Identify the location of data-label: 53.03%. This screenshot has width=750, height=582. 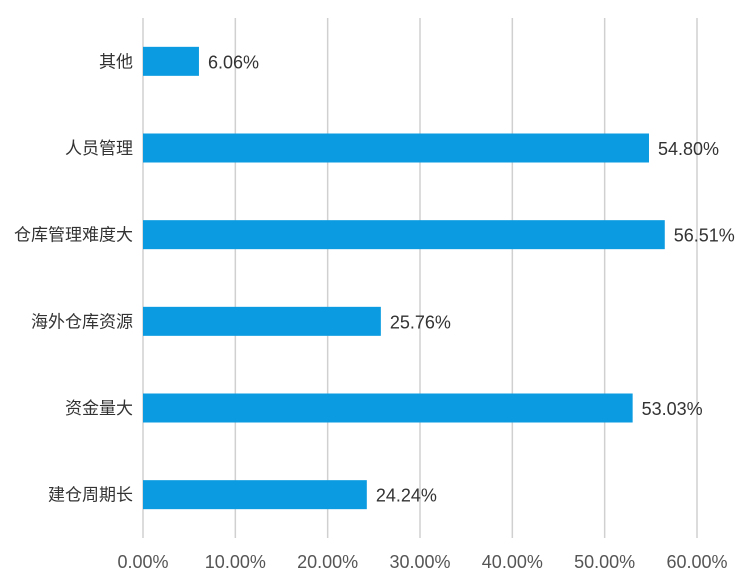
(672, 409).